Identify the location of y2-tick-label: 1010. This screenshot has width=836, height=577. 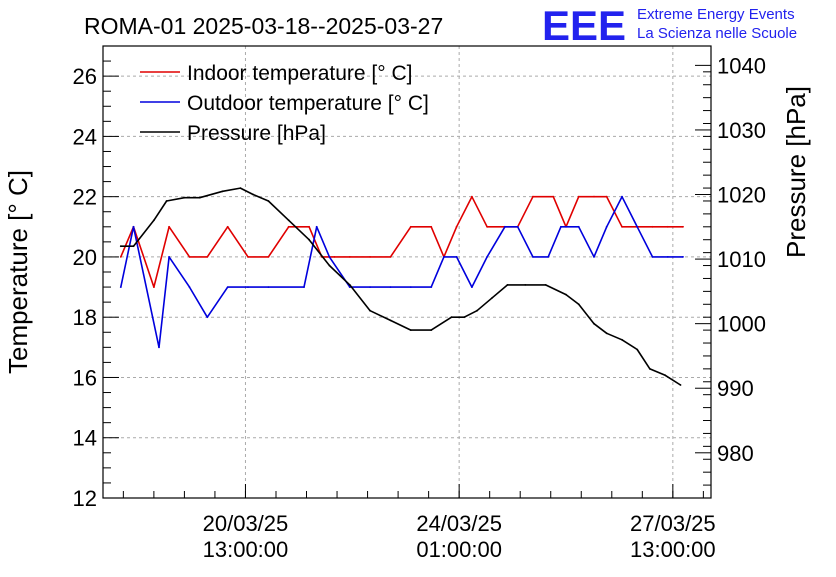
(741, 259).